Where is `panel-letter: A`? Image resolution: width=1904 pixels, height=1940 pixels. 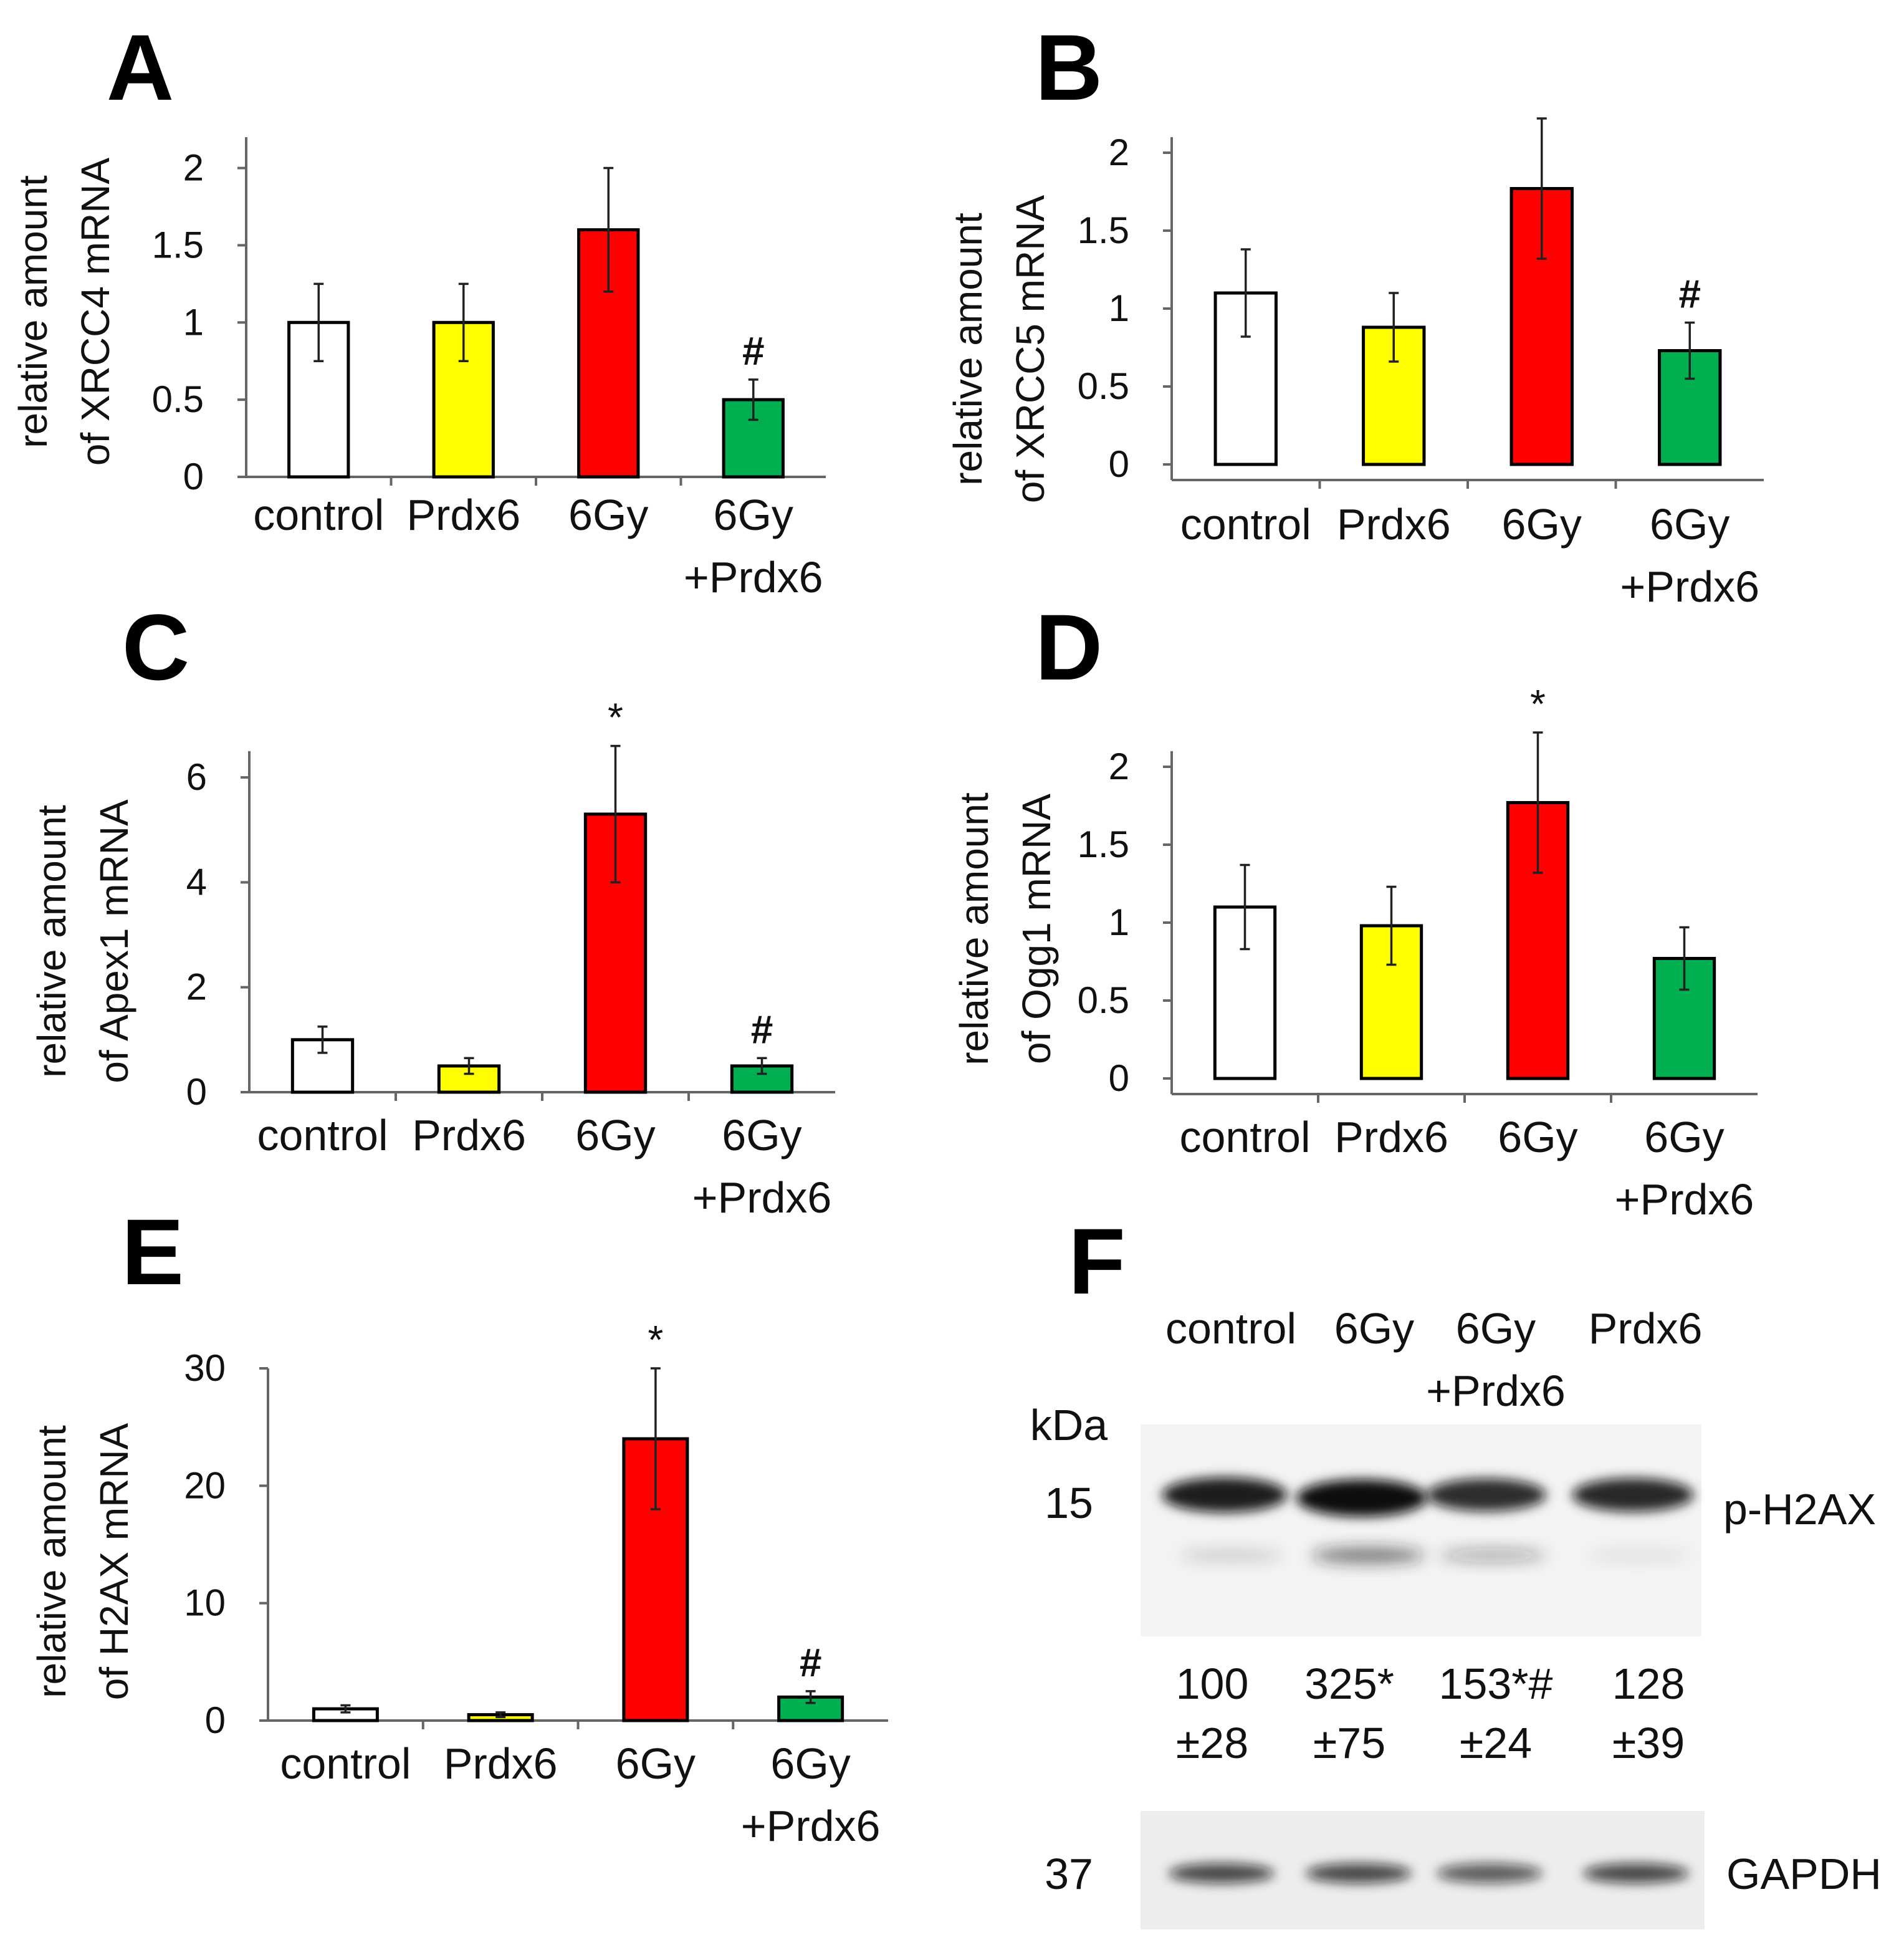
panel-letter: A is located at coordinates (140, 67).